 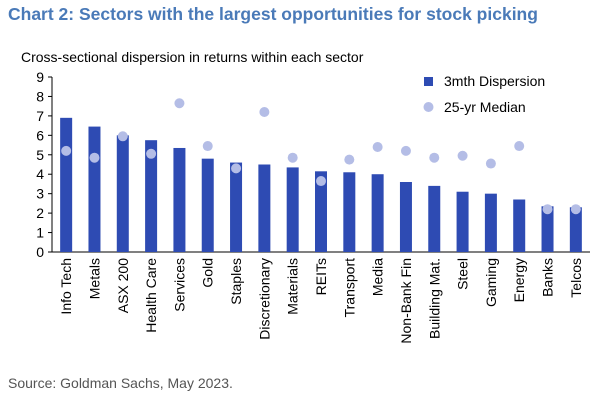 What do you see at coordinates (151, 196) in the screenshot?
I see `bar-health-care` at bounding box center [151, 196].